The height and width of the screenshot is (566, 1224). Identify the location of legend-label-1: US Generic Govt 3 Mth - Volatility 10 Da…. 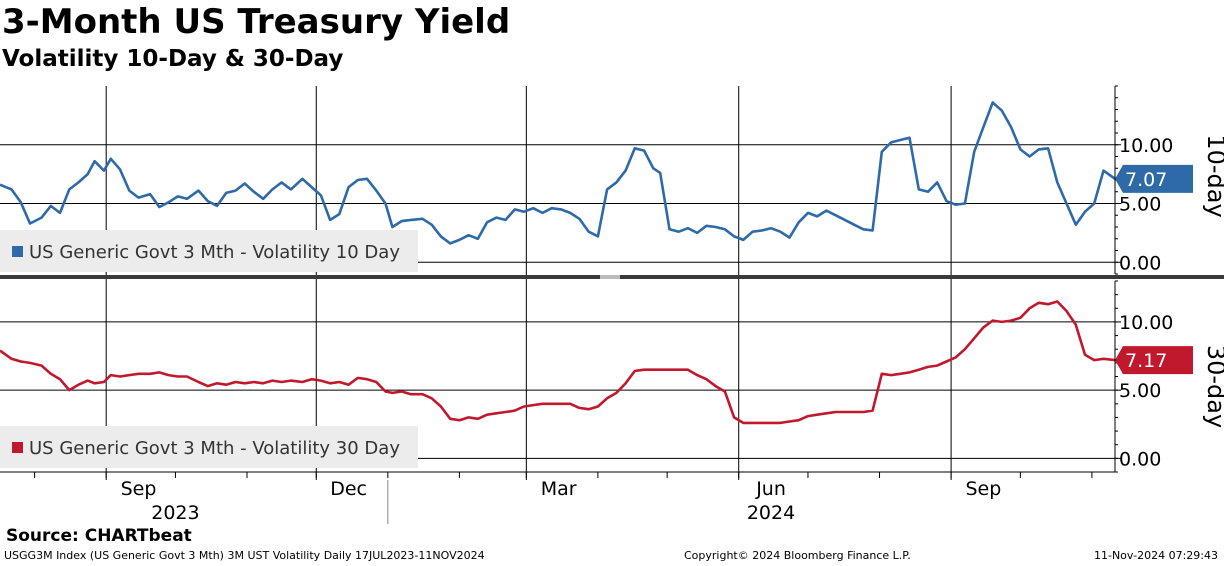
(214, 252).